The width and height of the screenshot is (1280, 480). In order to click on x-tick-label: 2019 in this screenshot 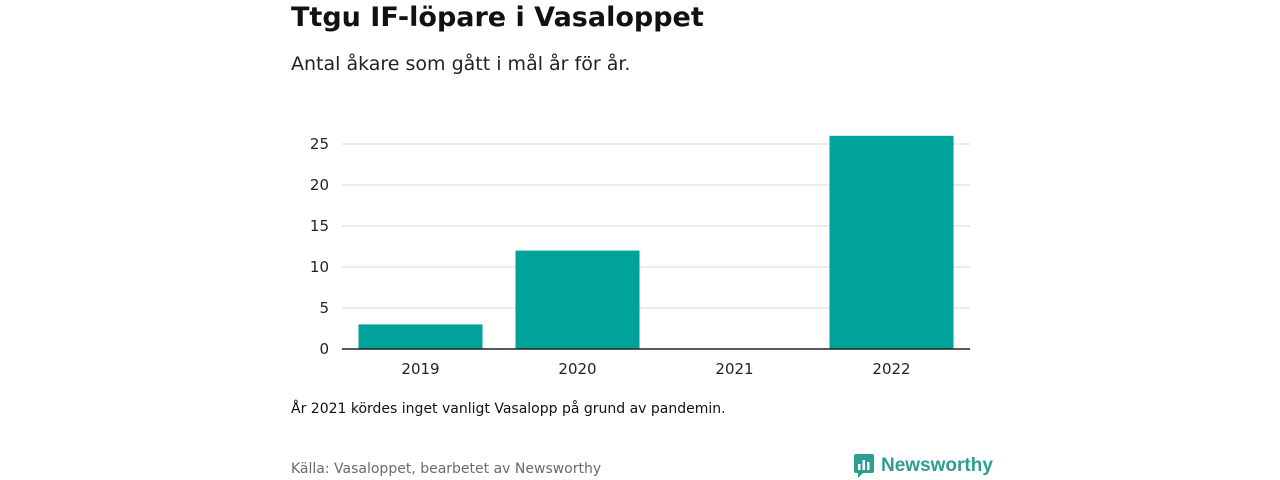, I will do `click(420, 369)`.